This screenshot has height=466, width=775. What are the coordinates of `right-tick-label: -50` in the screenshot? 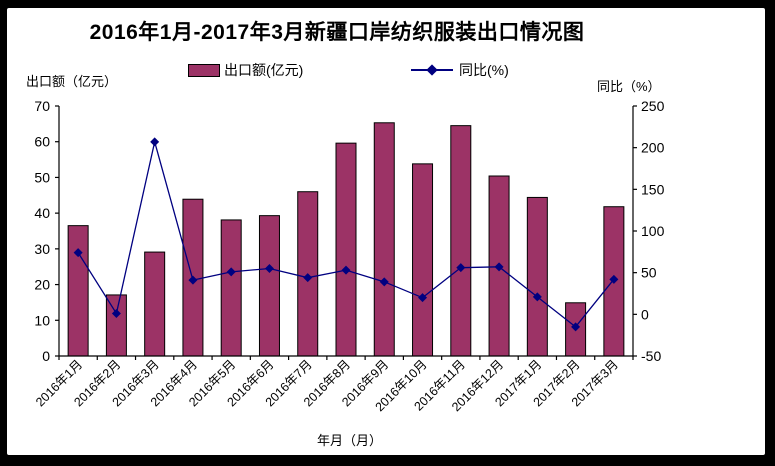 It's located at (651, 356).